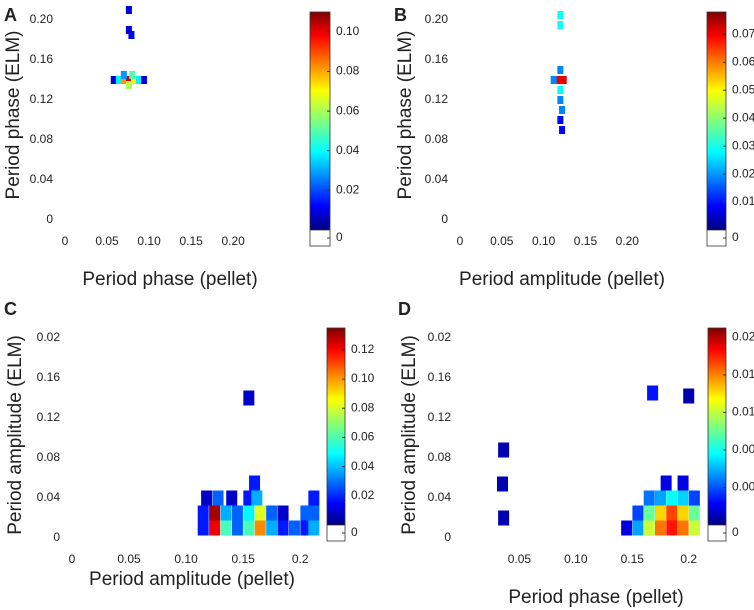 The image size is (754, 610). Describe the element at coordinates (440, 337) in the screenshot. I see `y-tick-label: 0.02` at that location.